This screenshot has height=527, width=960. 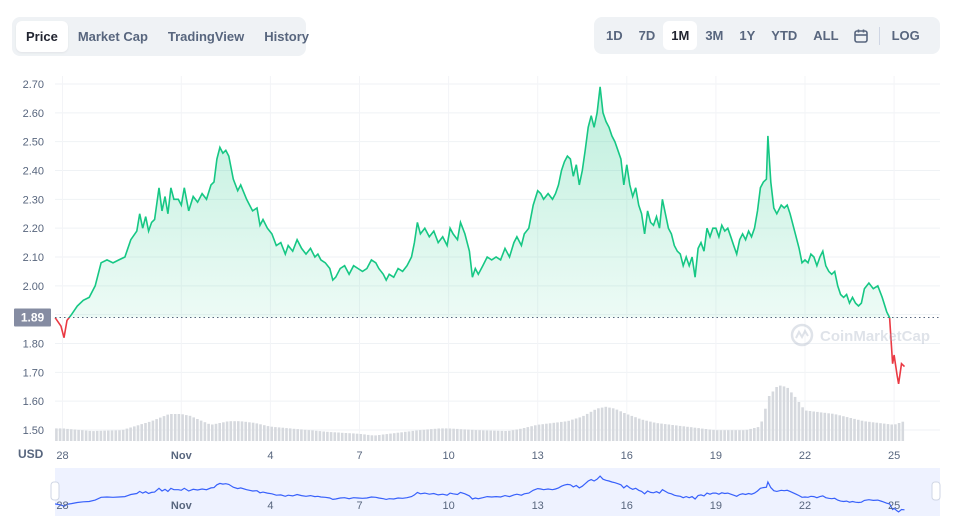 I want to click on tab-tradingview: TradingView, so click(x=206, y=36).